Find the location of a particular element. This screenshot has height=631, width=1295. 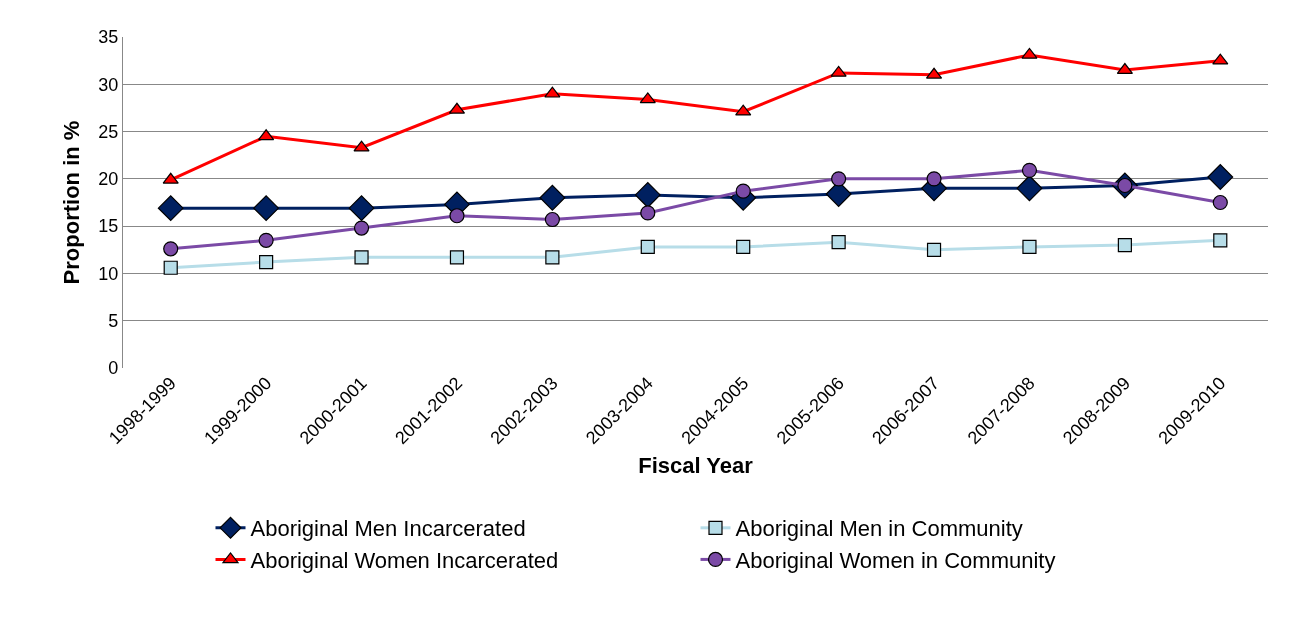

y-tick-label: 30 is located at coordinates (108, 84).